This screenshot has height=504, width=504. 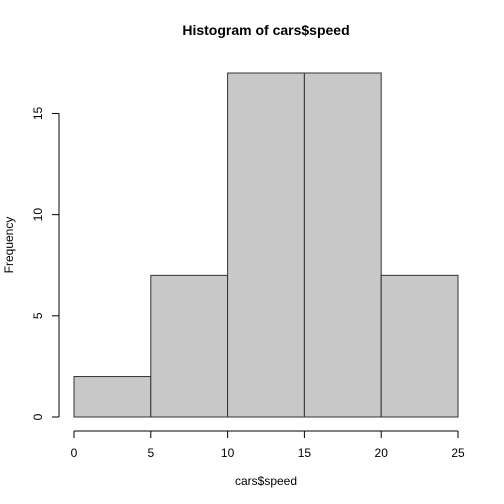 What do you see at coordinates (38, 113) in the screenshot?
I see `y-tick-label-3: 15` at bounding box center [38, 113].